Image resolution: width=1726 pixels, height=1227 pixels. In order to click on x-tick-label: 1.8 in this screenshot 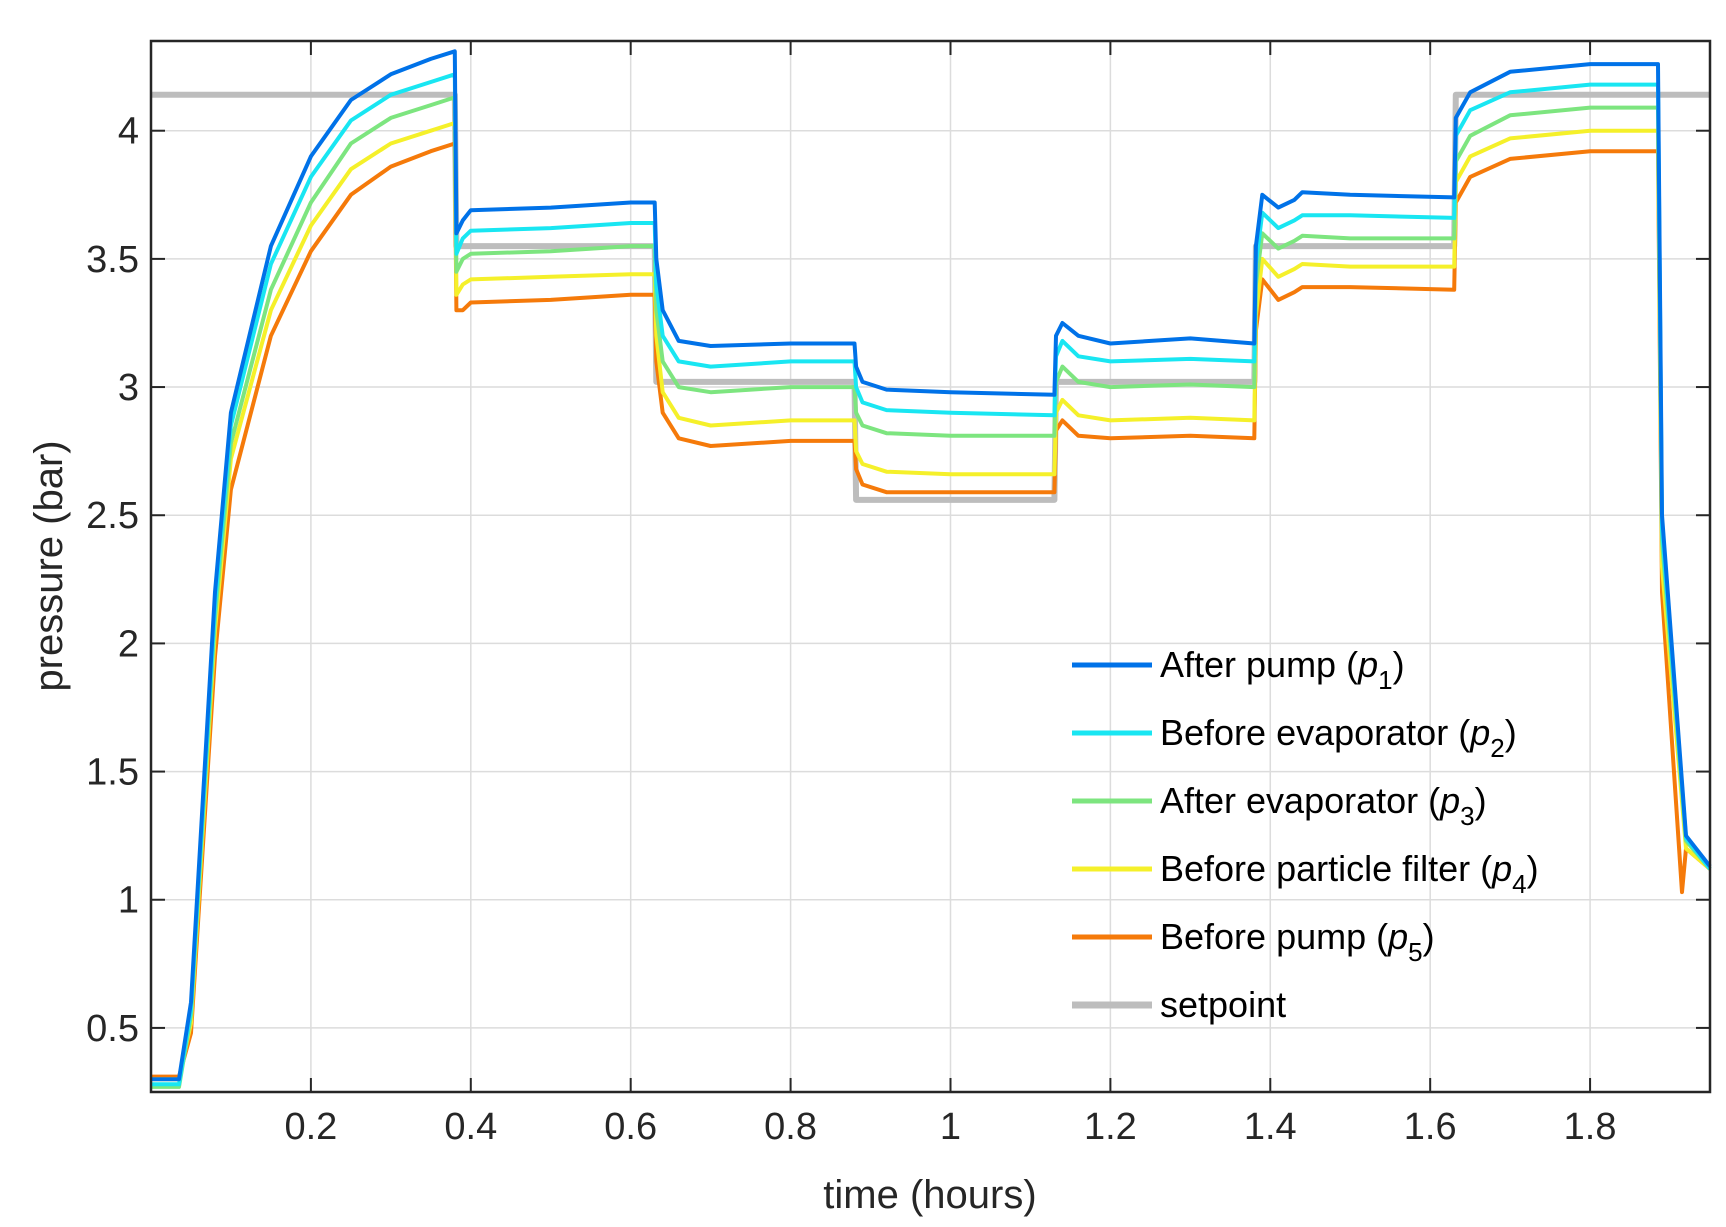, I will do `click(1590, 1127)`.